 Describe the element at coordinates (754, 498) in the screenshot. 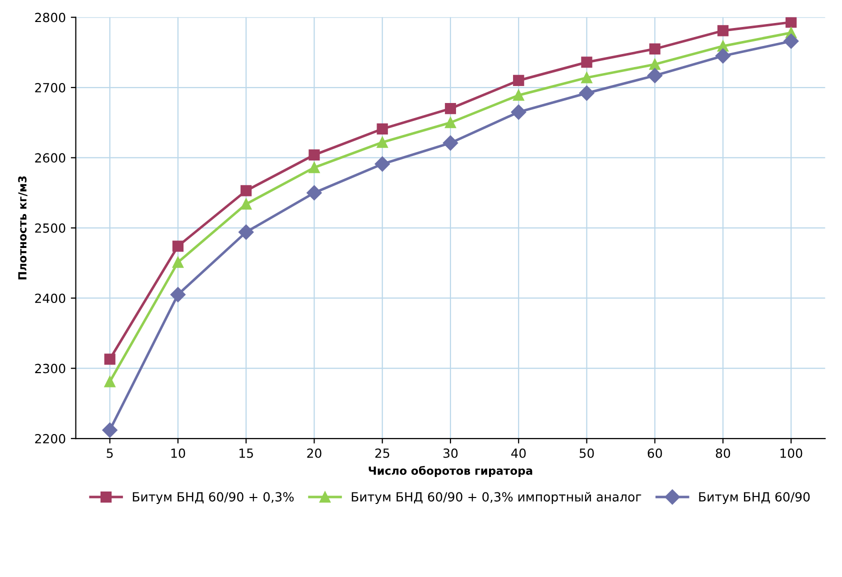

I see `legend-label: Битум БНД 60/90` at that location.